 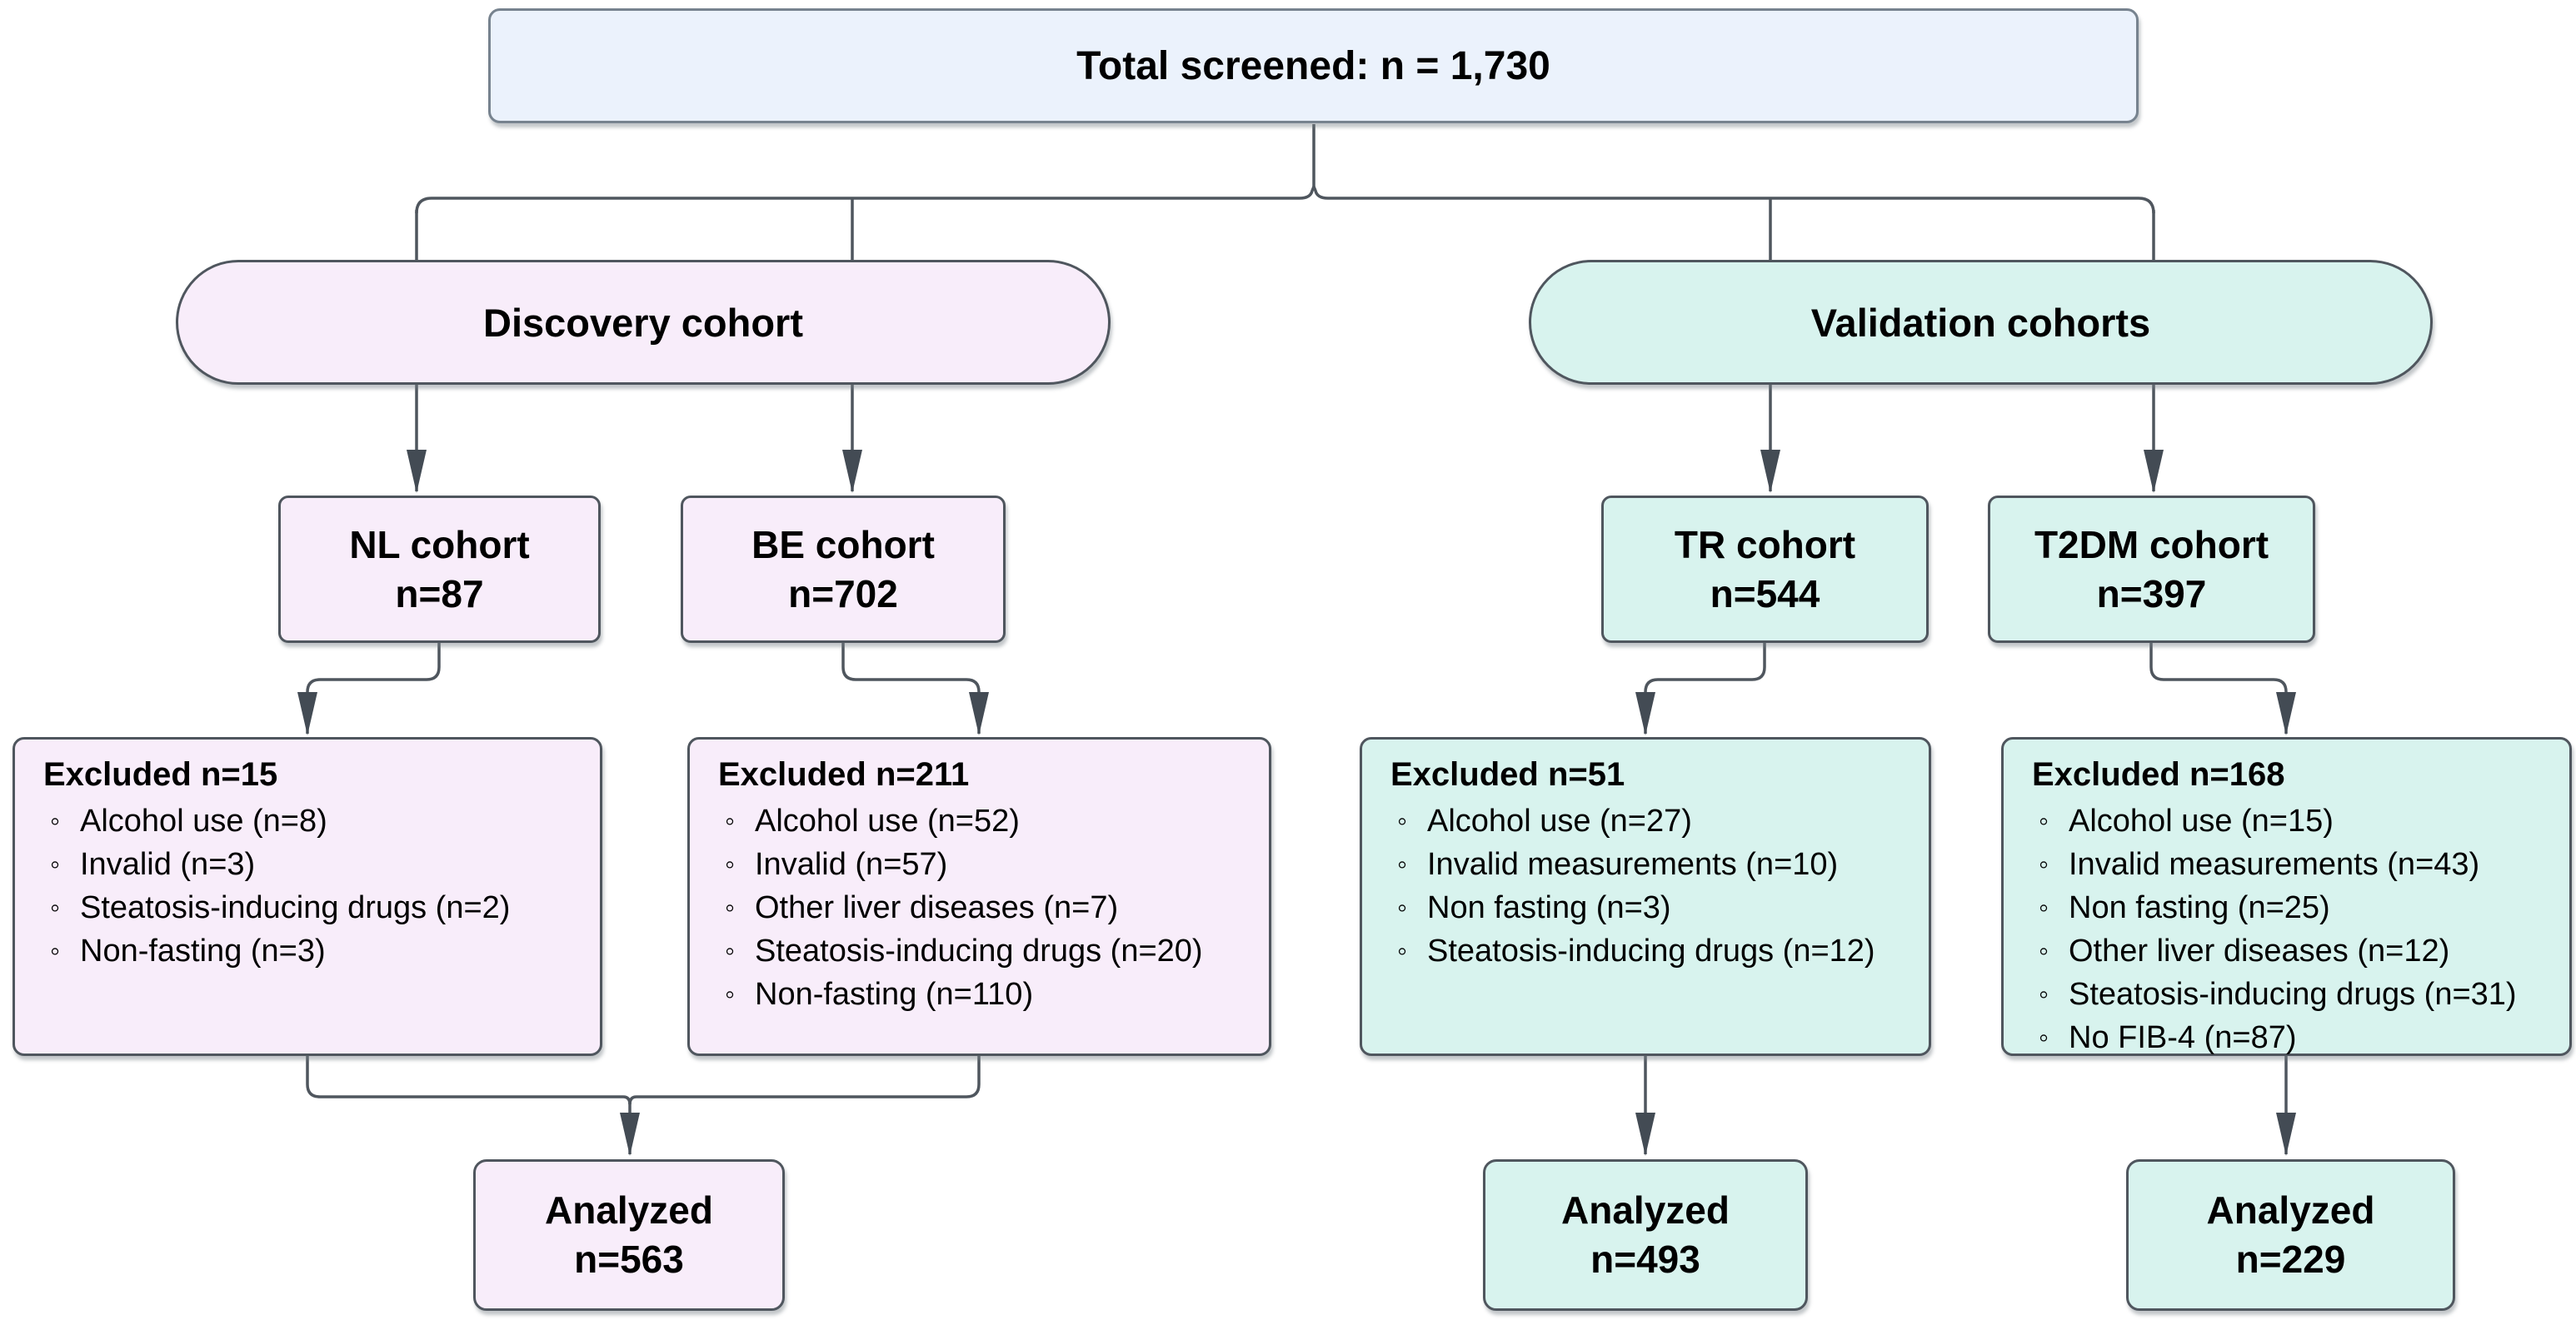 I want to click on excluded-item: Steatosis-inducing drugs (n=2), so click(x=276, y=907).